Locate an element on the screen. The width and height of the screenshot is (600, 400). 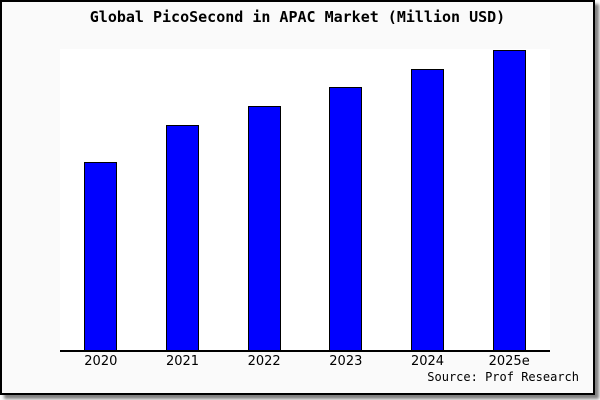
x-tick-label-2025e: 2025e is located at coordinates (509, 361).